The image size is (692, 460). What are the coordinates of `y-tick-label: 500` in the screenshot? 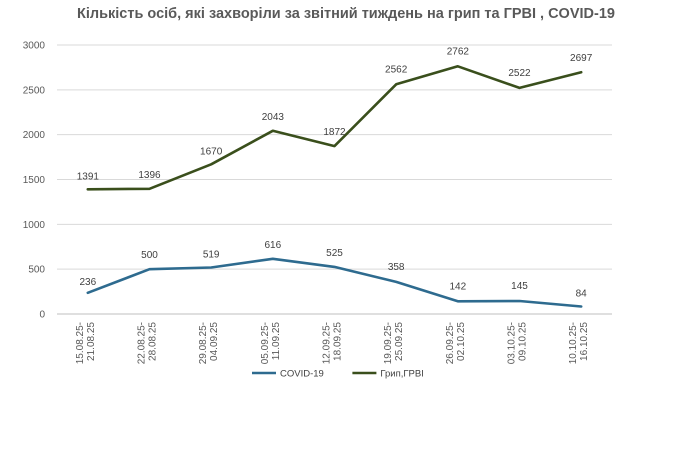 It's located at (36, 270).